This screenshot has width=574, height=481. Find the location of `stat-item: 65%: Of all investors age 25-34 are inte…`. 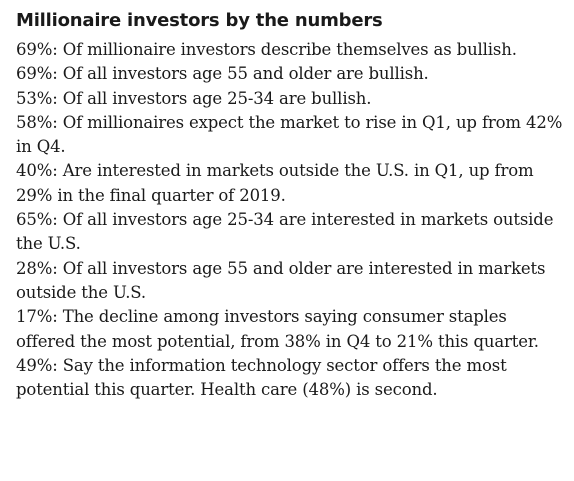

stat-item: 65%: Of all investors age 25-34 are inte… is located at coordinates (285, 232).